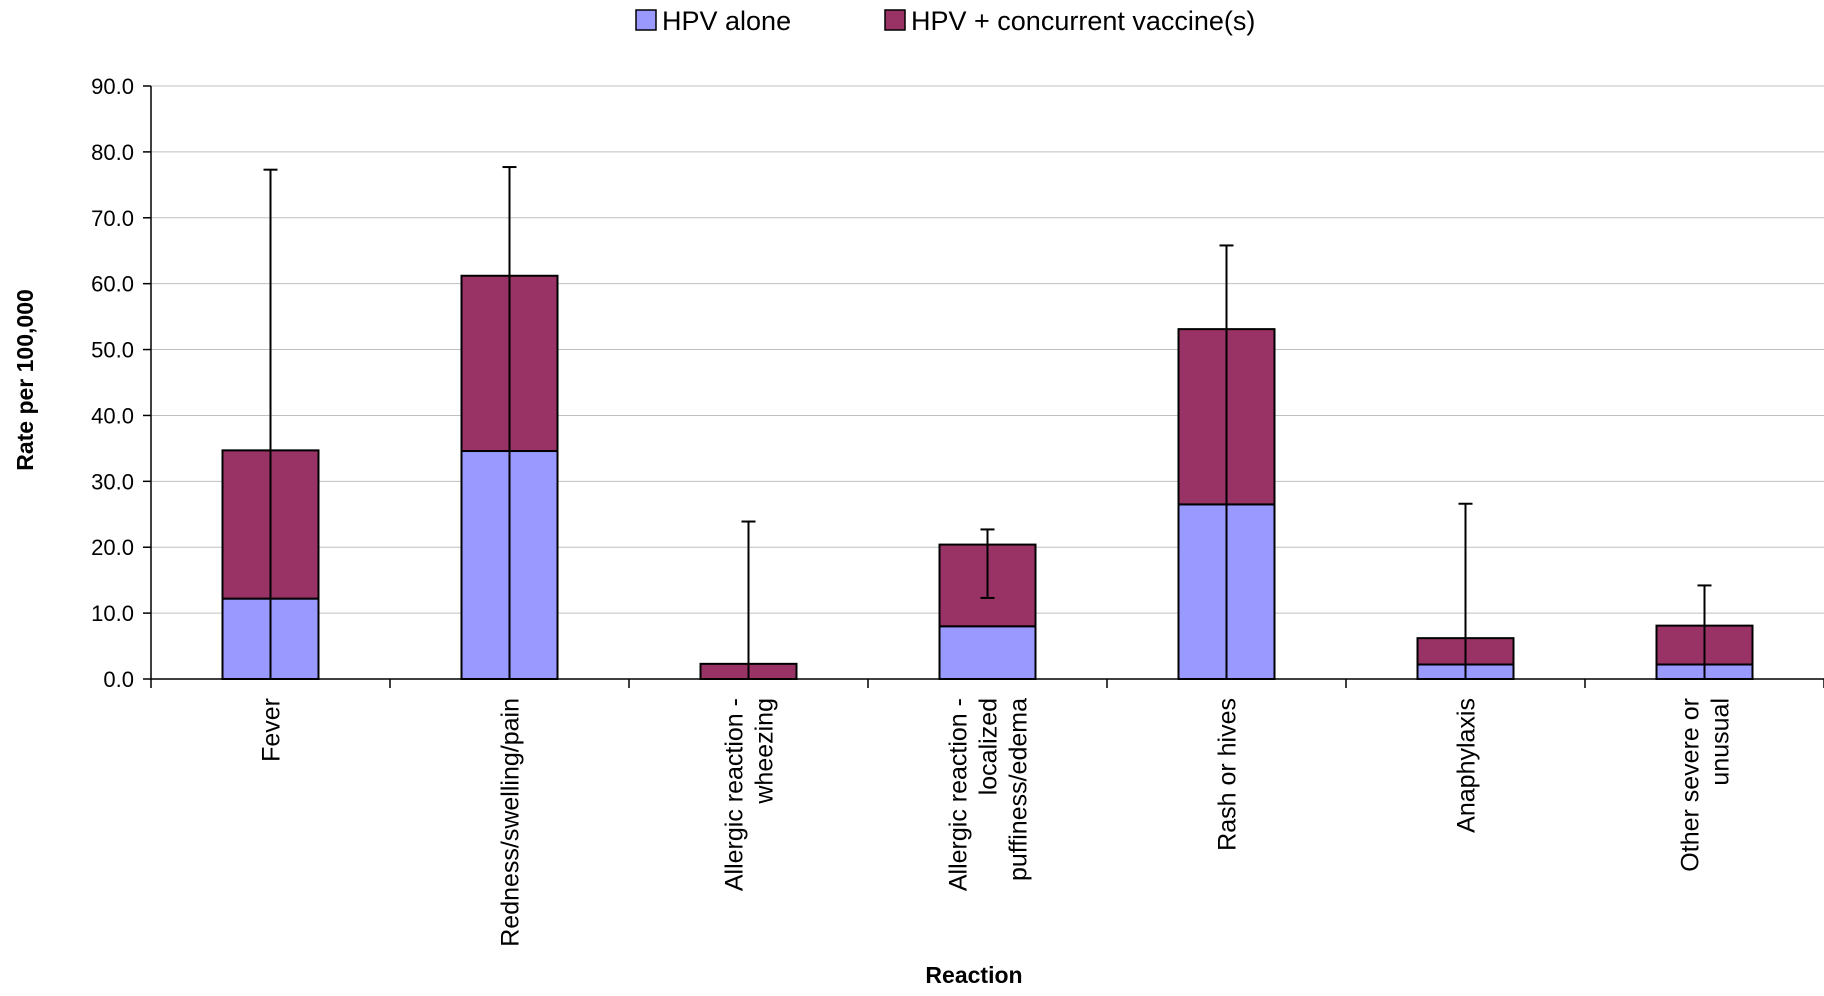 Image resolution: width=1824 pixels, height=996 pixels. I want to click on y-axis-title: Rate per 100,000, so click(25, 380).